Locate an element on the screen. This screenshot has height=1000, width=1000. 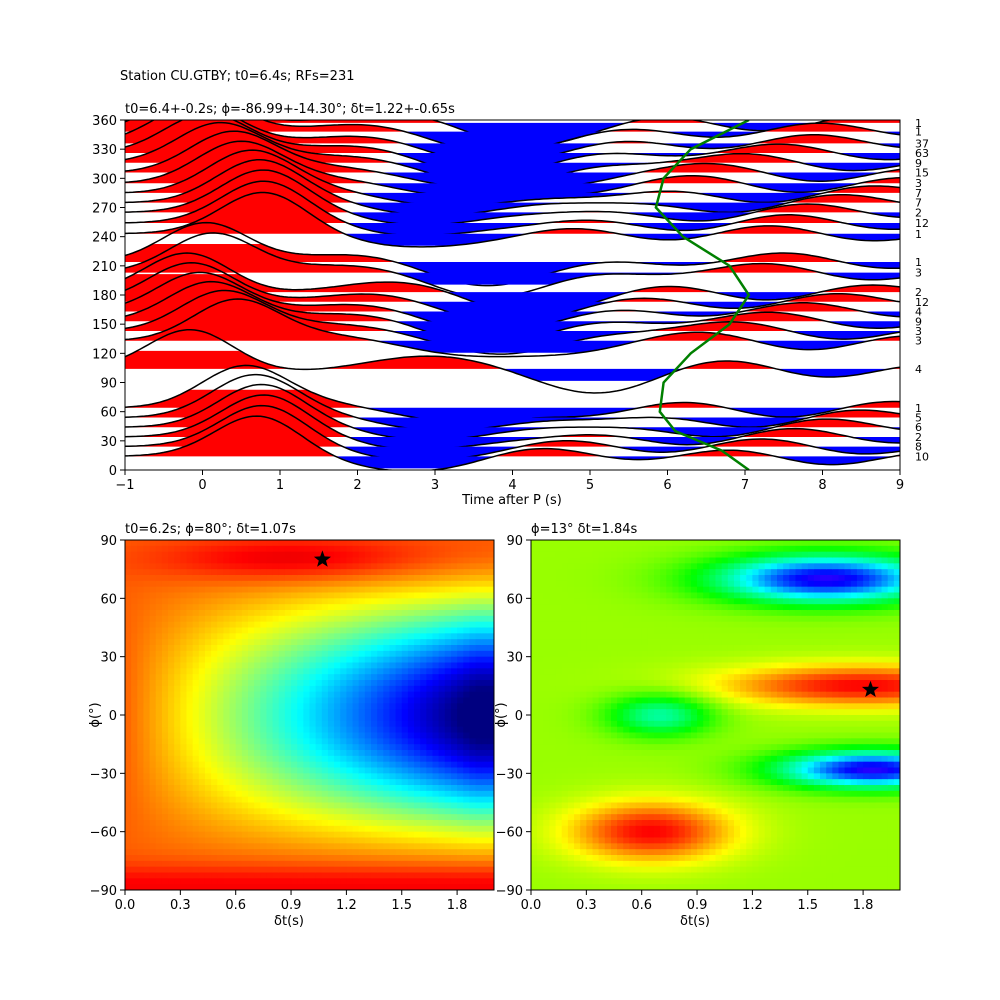
trace-count: 6 is located at coordinates (918, 427).